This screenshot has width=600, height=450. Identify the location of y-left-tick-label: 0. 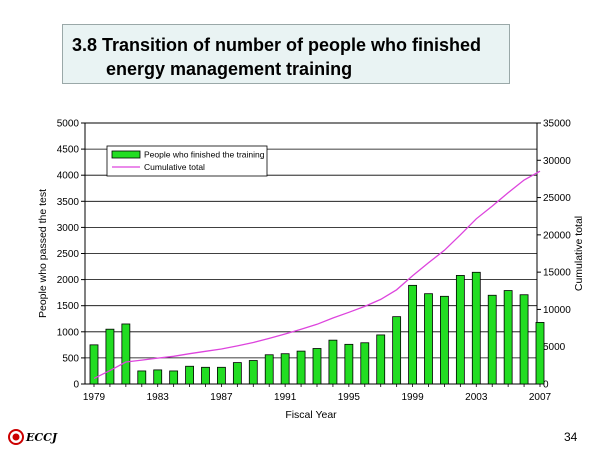
(76, 385).